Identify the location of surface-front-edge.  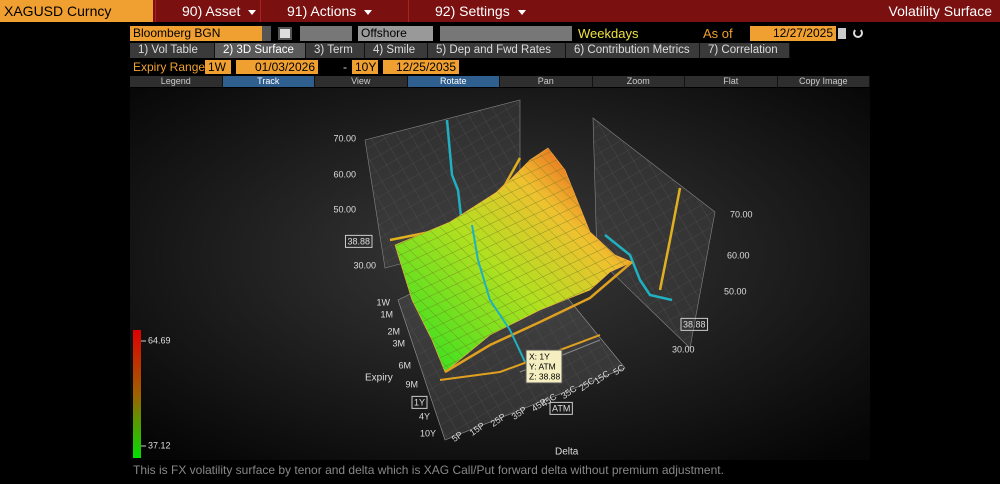
(538, 317).